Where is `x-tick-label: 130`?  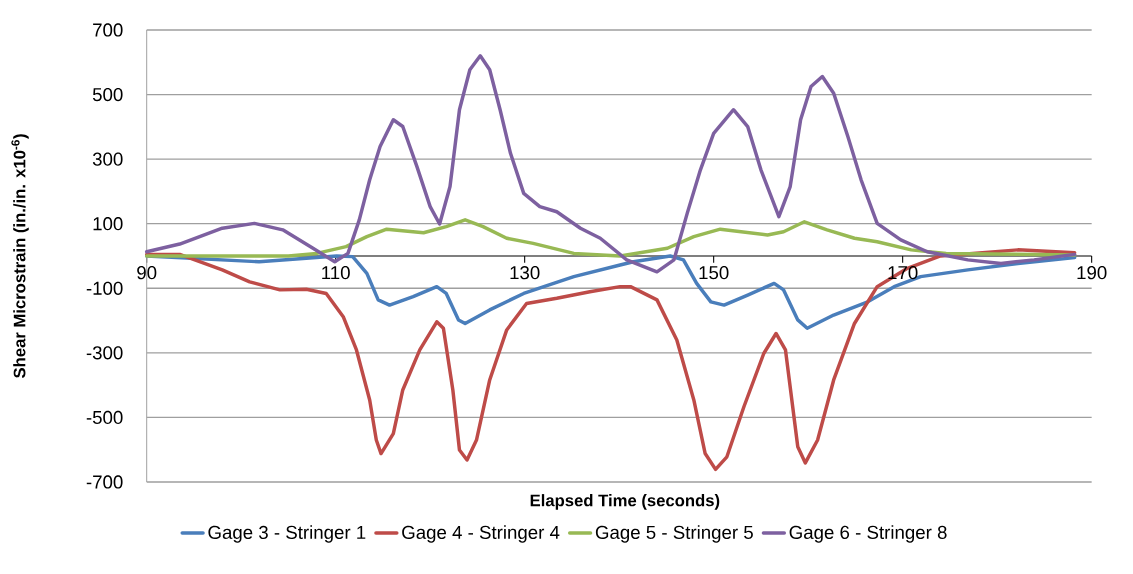 x-tick-label: 130 is located at coordinates (525, 273).